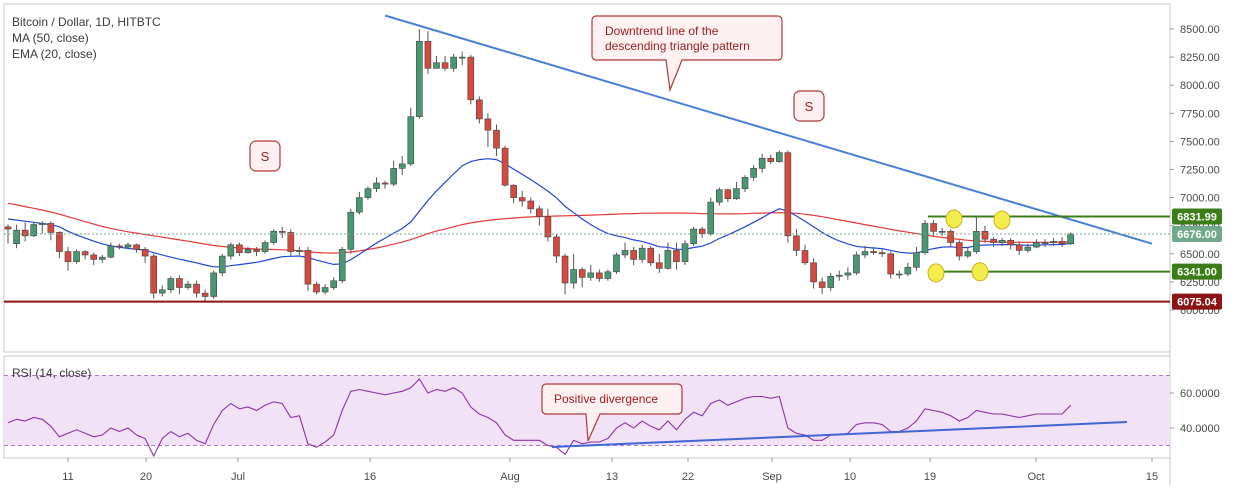 This screenshot has height=490, width=1234. Describe the element at coordinates (1197, 273) in the screenshot. I see `price-label-text: 6341.00` at that location.